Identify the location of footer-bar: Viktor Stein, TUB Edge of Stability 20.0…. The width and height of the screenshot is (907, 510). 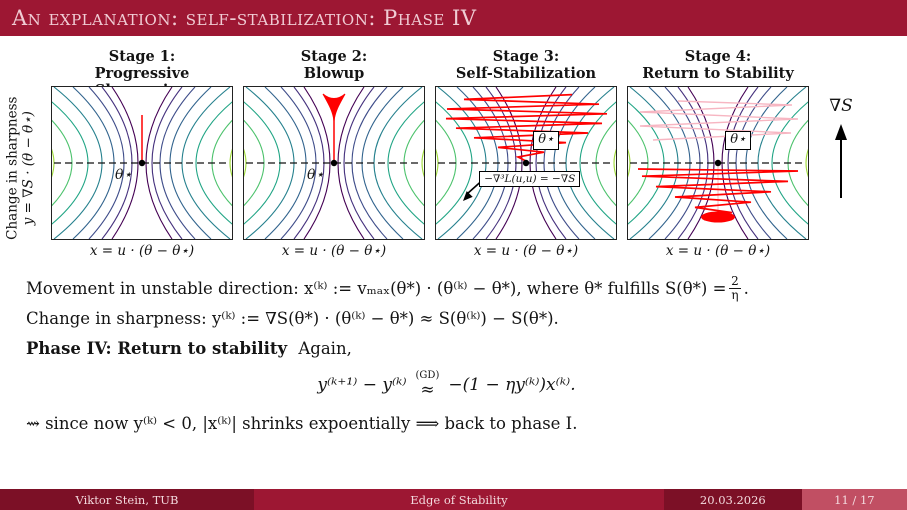
(453, 499).